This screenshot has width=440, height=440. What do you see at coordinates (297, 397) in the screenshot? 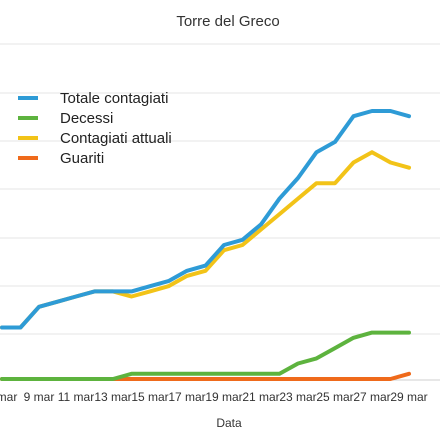
I see `x-tick-label: 23 mar` at bounding box center [297, 397].